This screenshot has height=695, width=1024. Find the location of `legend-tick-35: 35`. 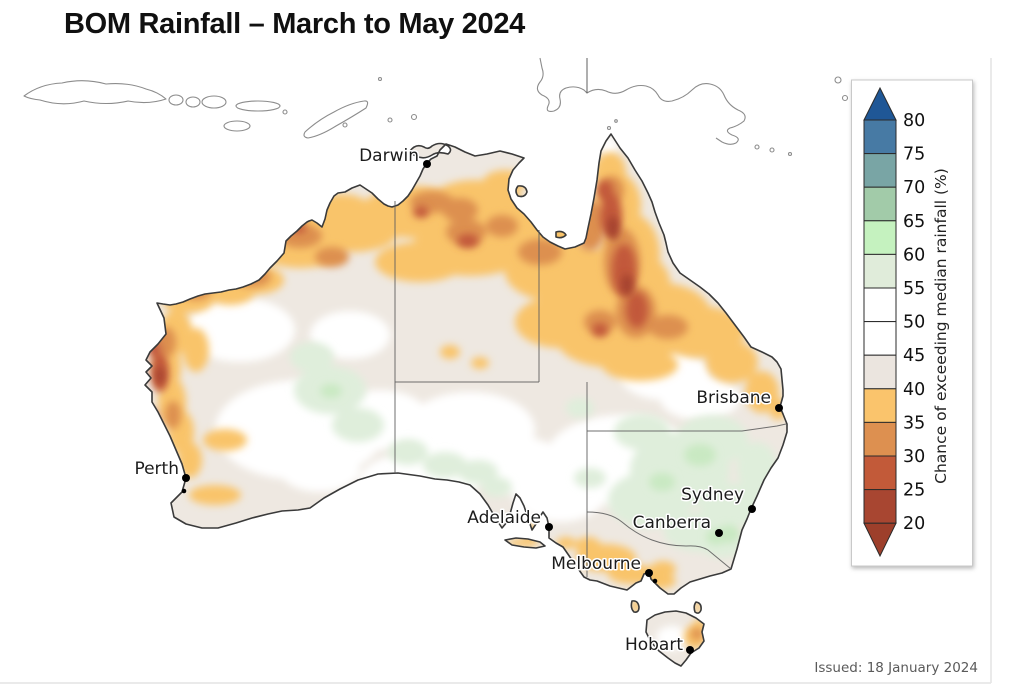

legend-tick-35: 35 is located at coordinates (914, 423).